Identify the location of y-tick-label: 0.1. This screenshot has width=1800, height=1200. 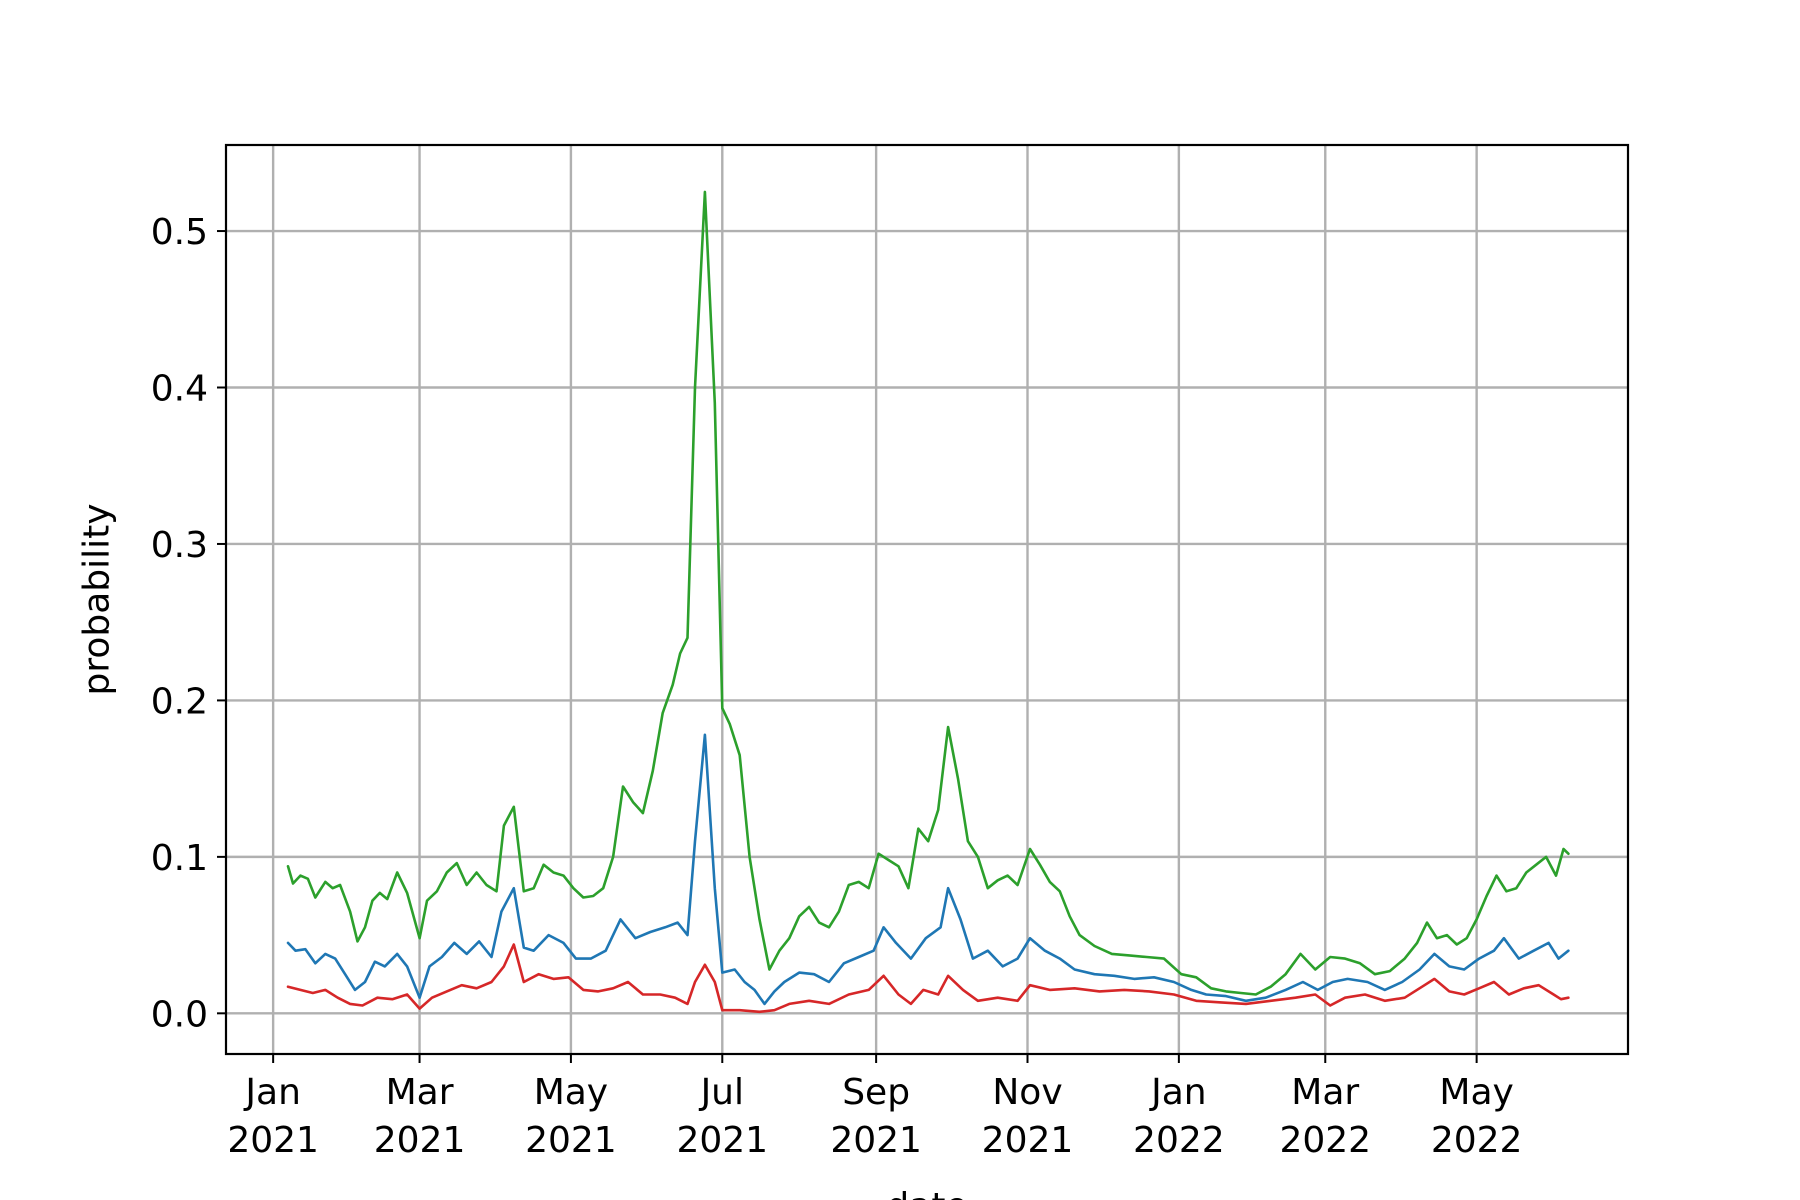
(179, 858).